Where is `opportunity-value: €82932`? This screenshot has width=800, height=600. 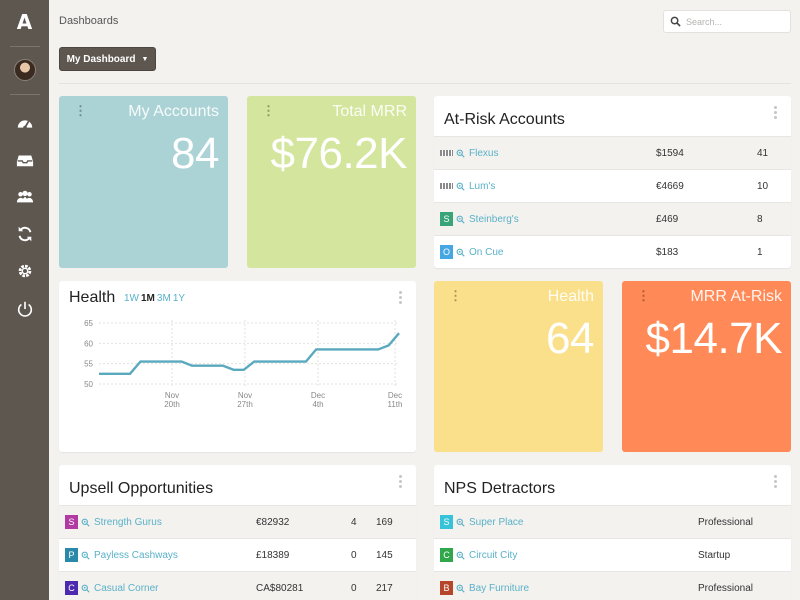 opportunity-value: €82932 is located at coordinates (273, 522).